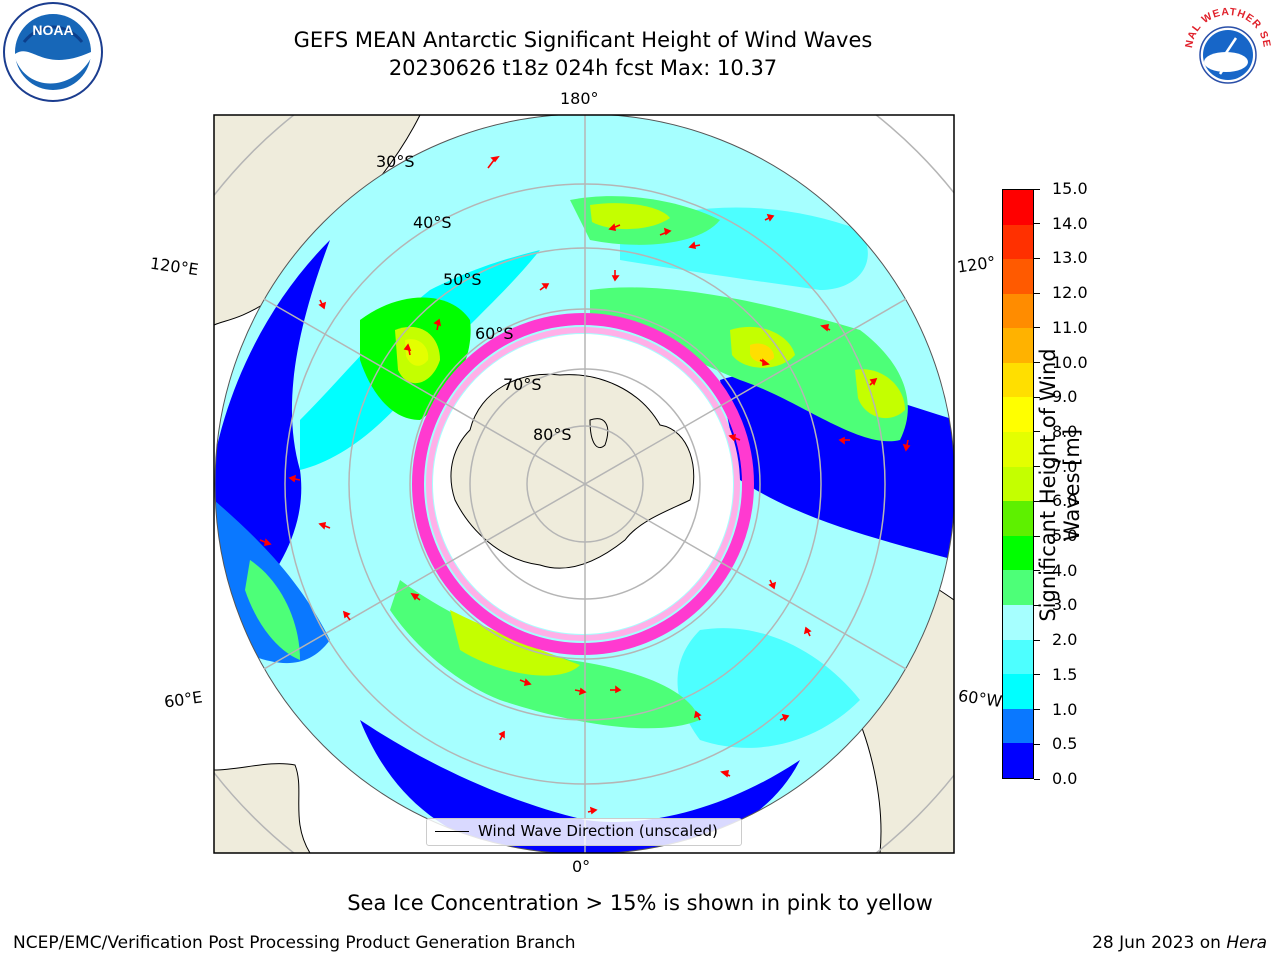  I want to click on footer-date-text: 28 Jun 2023 on, so click(1159, 943).